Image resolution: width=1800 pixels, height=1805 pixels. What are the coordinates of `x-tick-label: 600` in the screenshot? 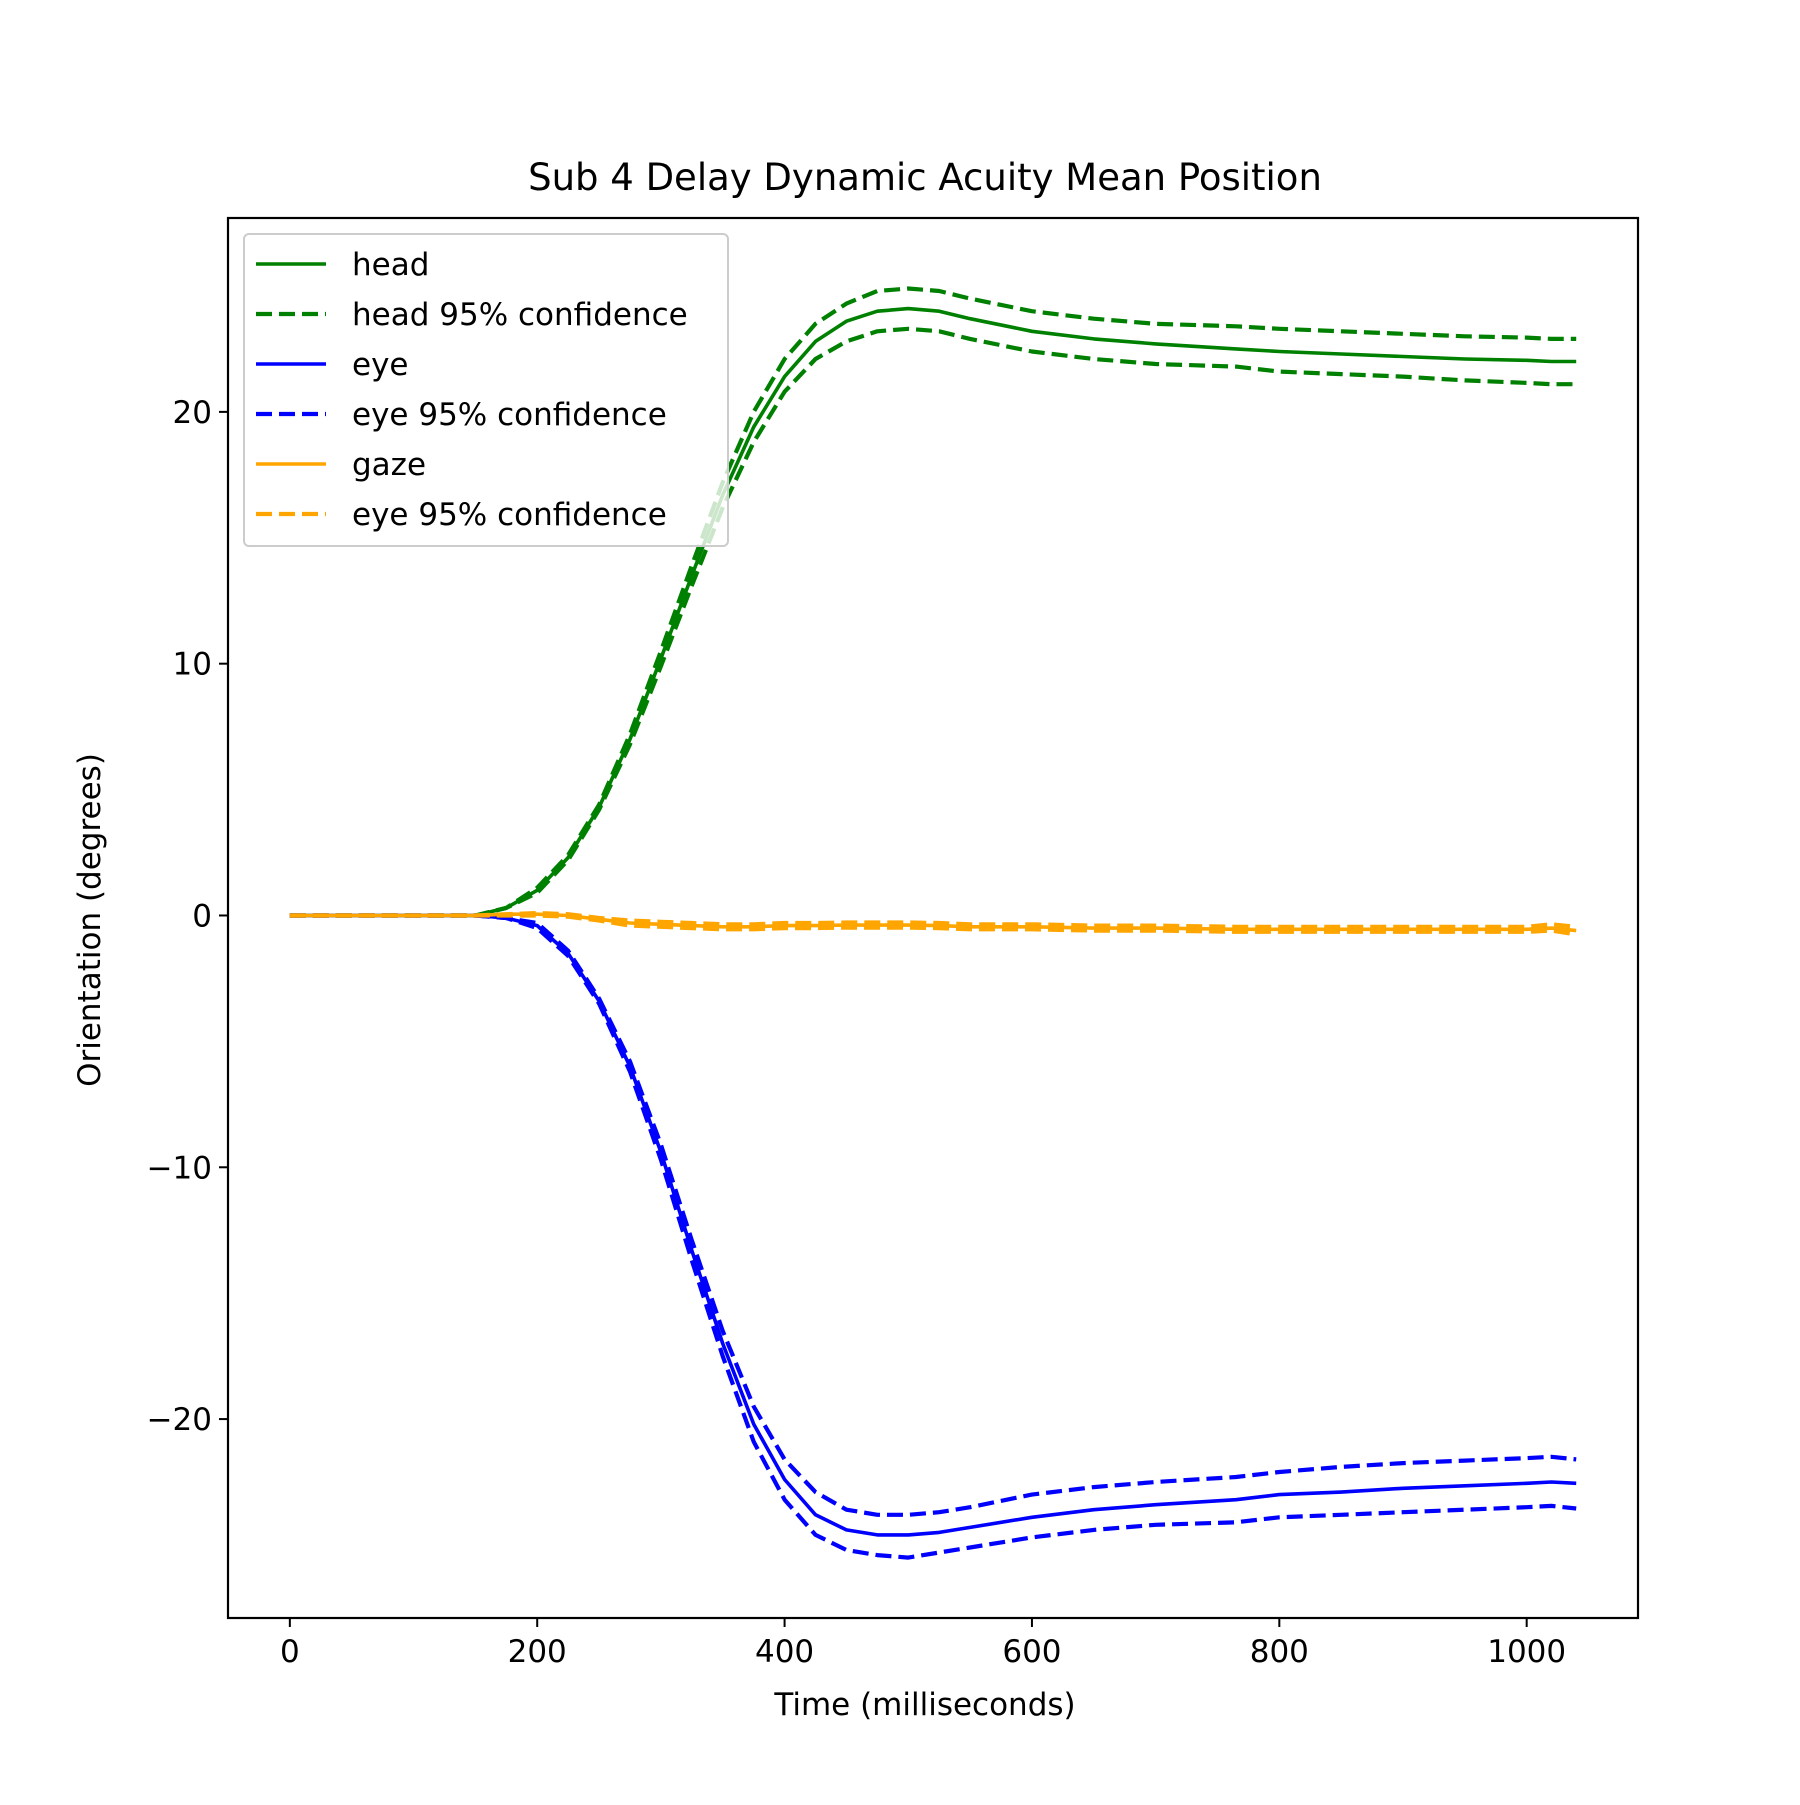 It's located at (1031, 1652).